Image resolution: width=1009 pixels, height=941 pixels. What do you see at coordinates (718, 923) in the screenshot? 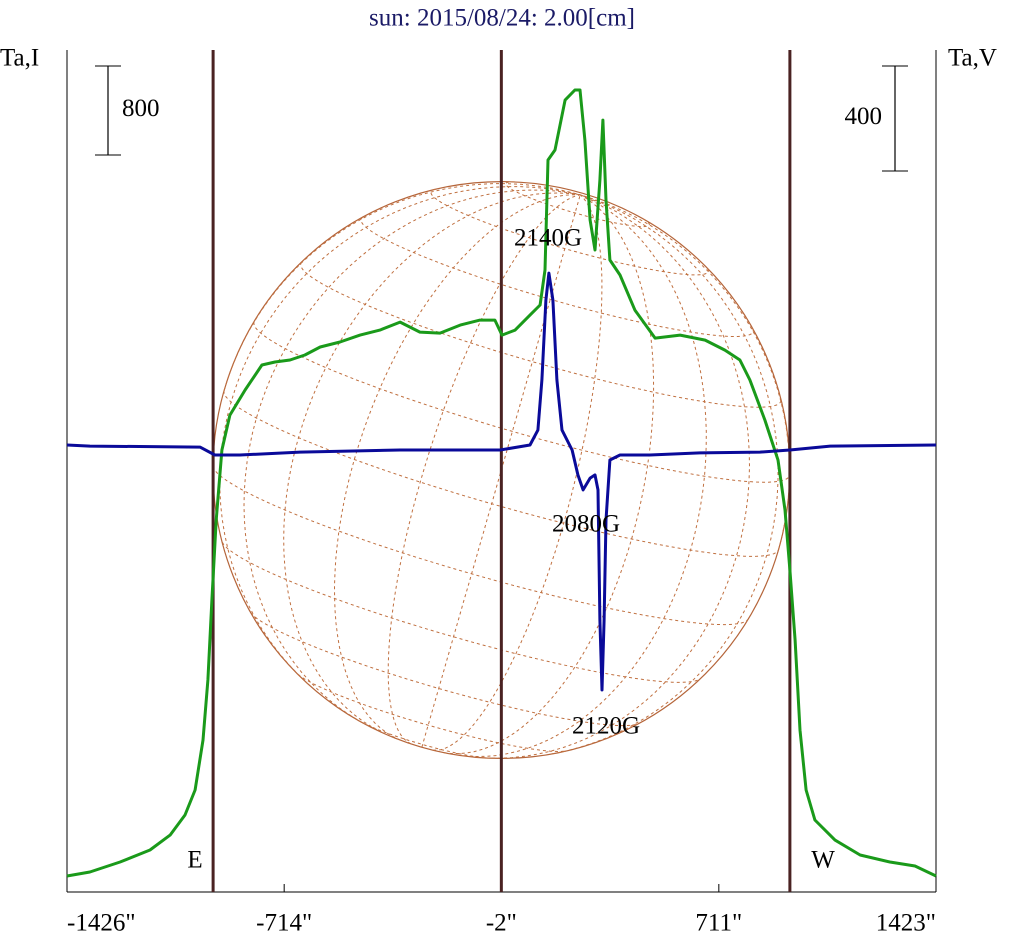
I see `x-tick-label: 711"` at bounding box center [718, 923].